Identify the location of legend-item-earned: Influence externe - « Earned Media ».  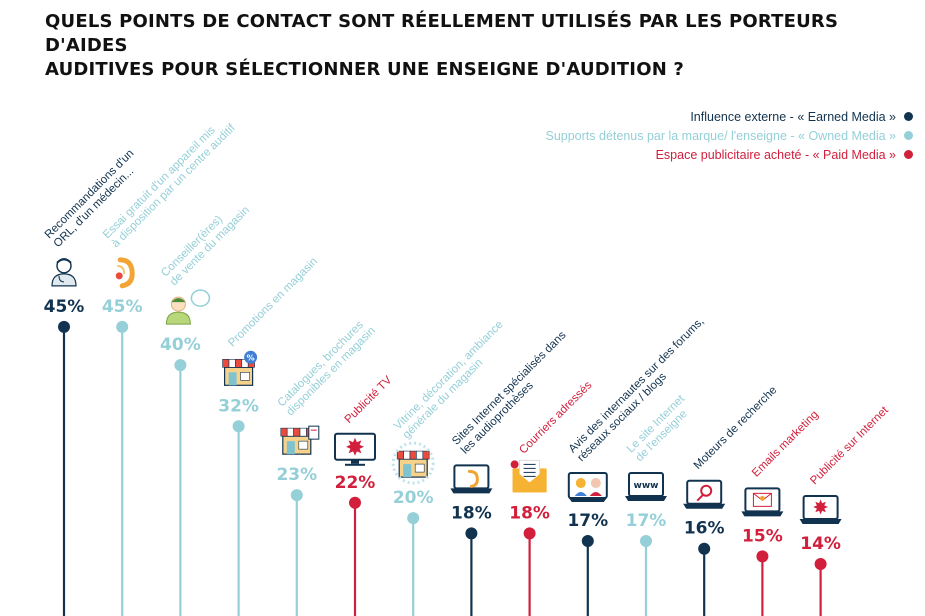
(729, 117).